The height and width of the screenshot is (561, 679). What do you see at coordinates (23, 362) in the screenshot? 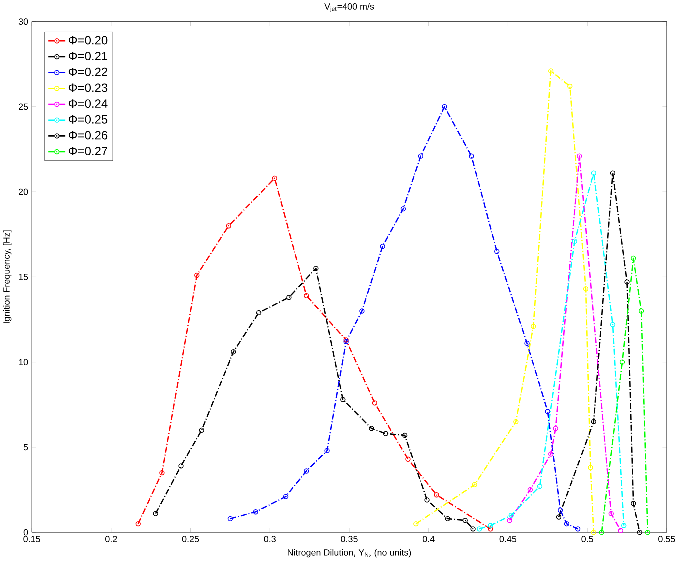
I see `y-tick-label: 10` at bounding box center [23, 362].